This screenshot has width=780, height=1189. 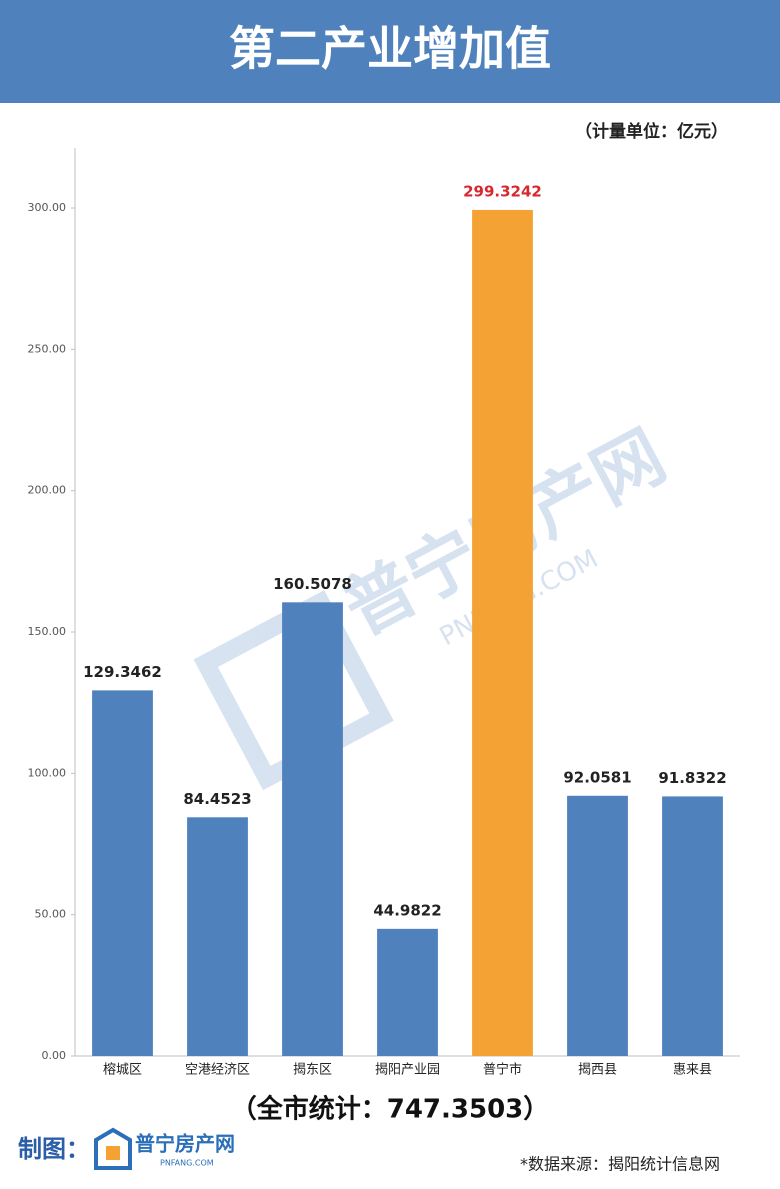 I want to click on value-label: 129.3462, so click(x=122, y=672).